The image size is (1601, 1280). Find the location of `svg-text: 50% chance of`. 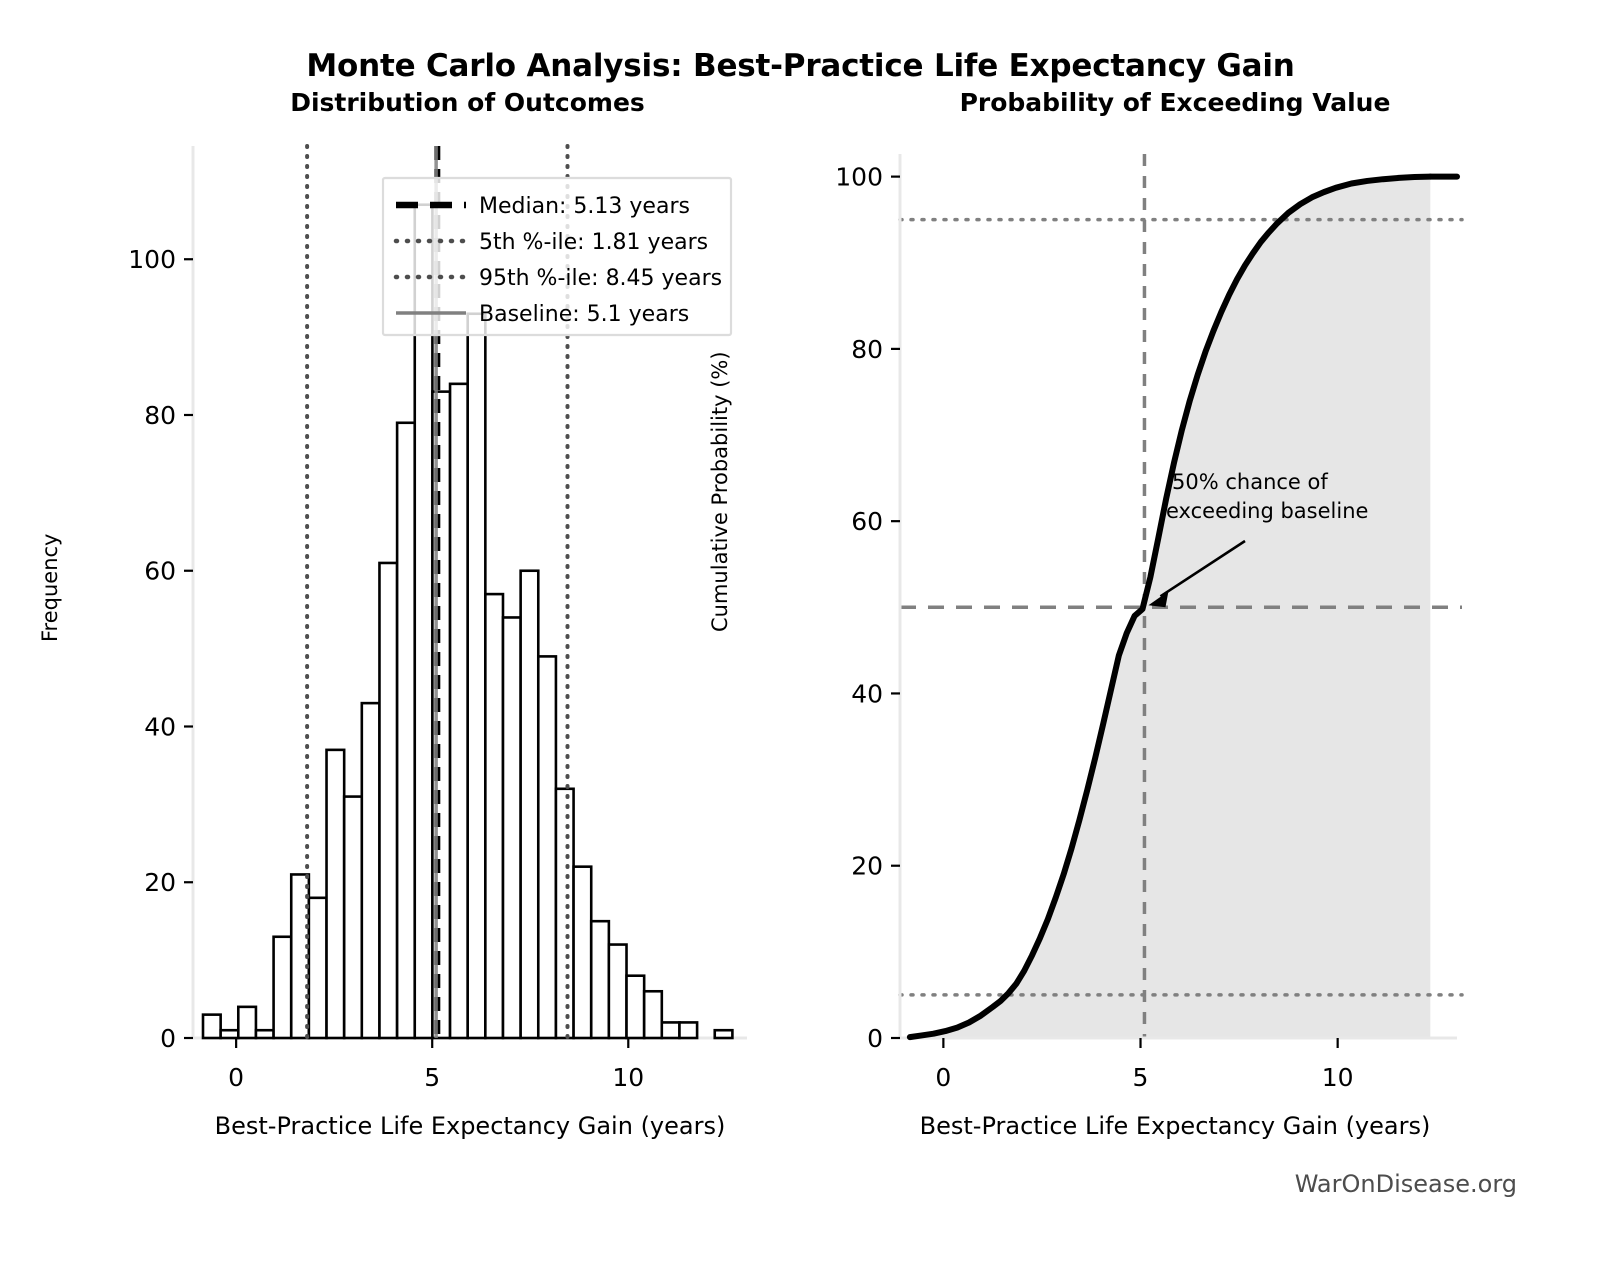

svg-text: 50% chance of is located at coordinates (1250, 482).